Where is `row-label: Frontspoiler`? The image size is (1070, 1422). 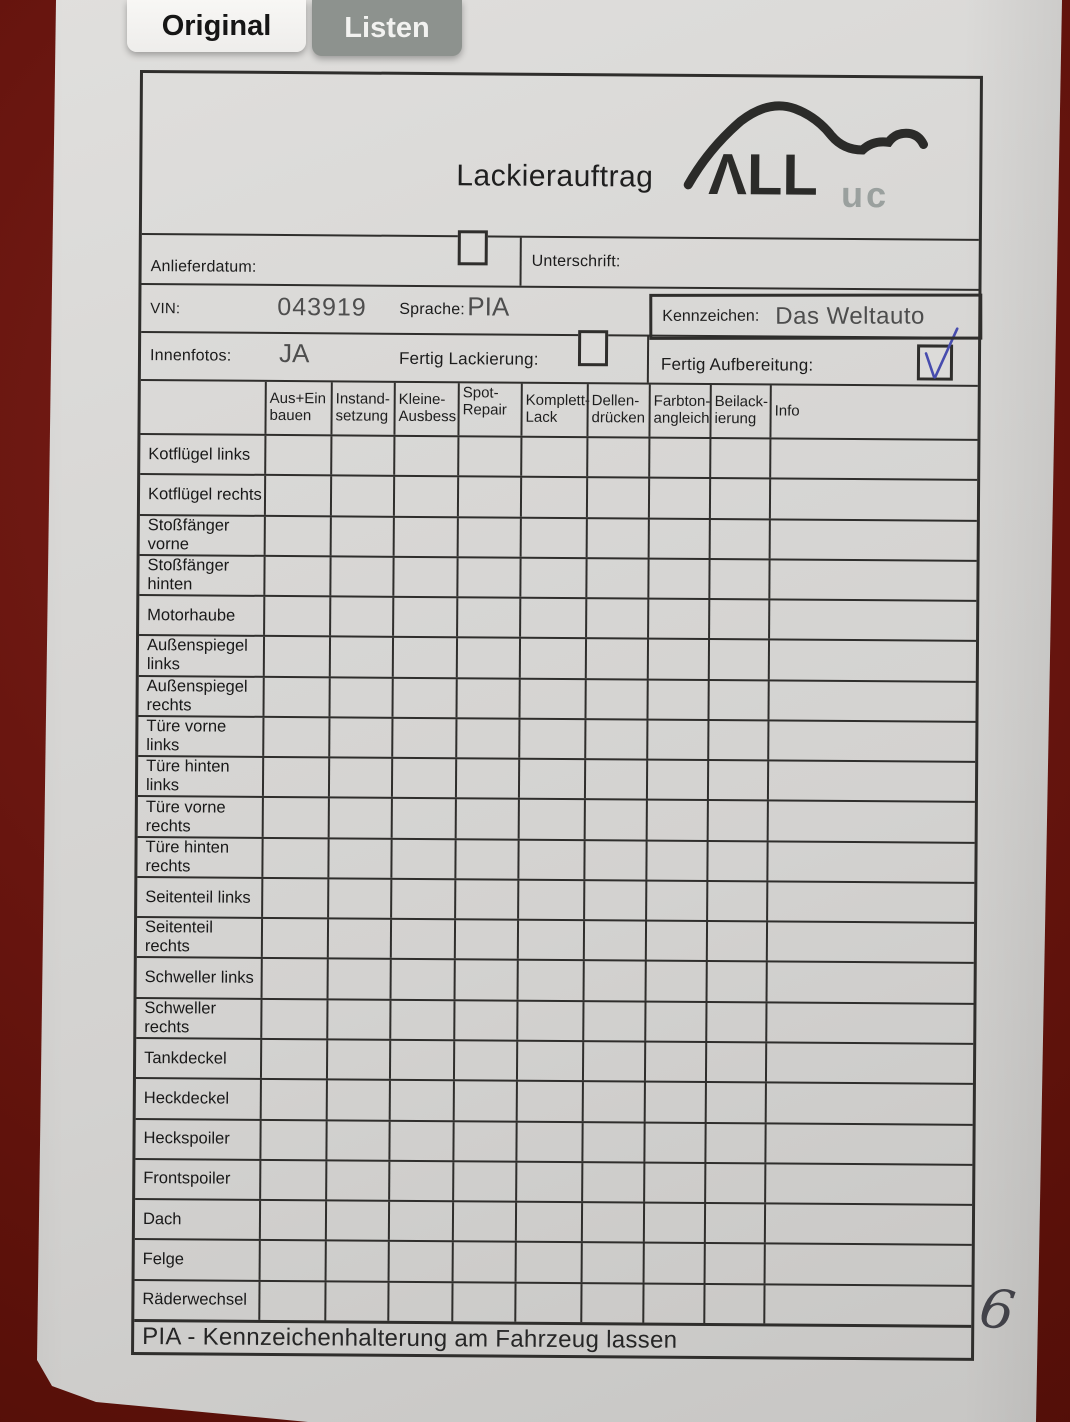
row-label: Frontspoiler is located at coordinates (187, 1179).